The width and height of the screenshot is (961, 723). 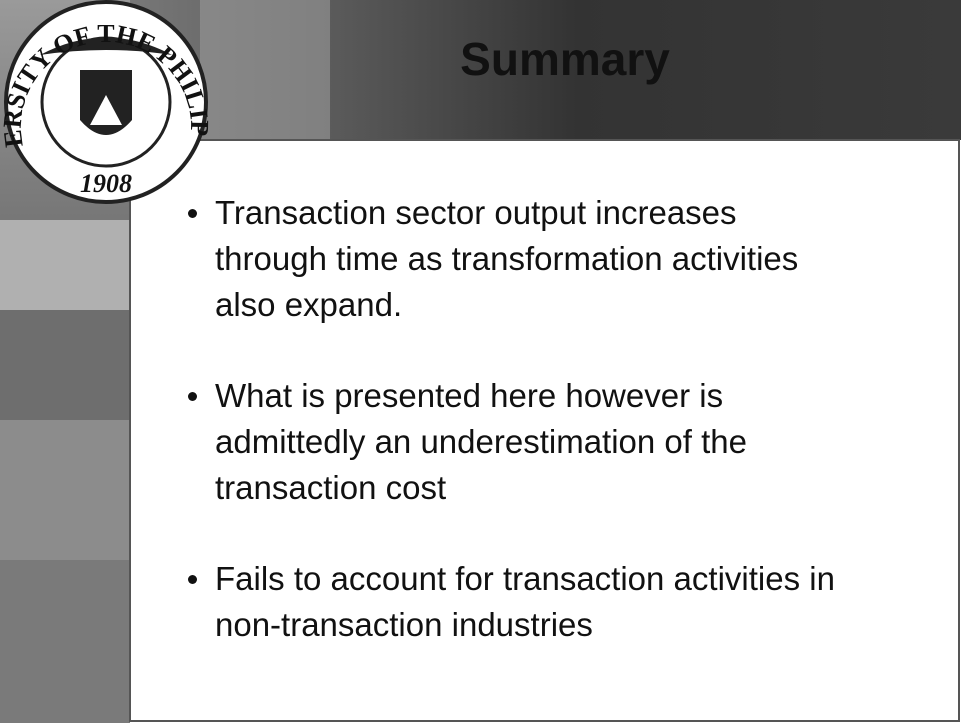 What do you see at coordinates (106, 110) in the screenshot?
I see `seal-triangle` at bounding box center [106, 110].